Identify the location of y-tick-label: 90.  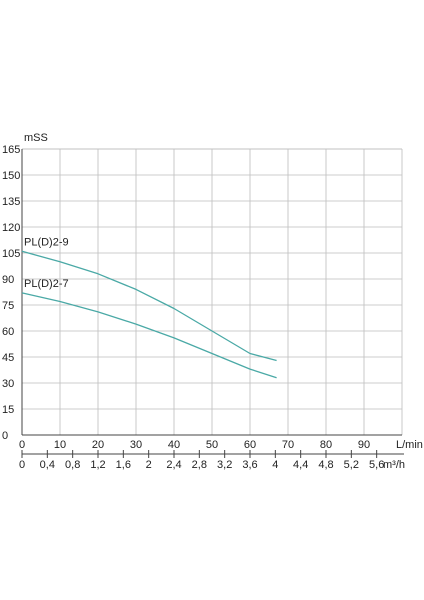
(8, 280).